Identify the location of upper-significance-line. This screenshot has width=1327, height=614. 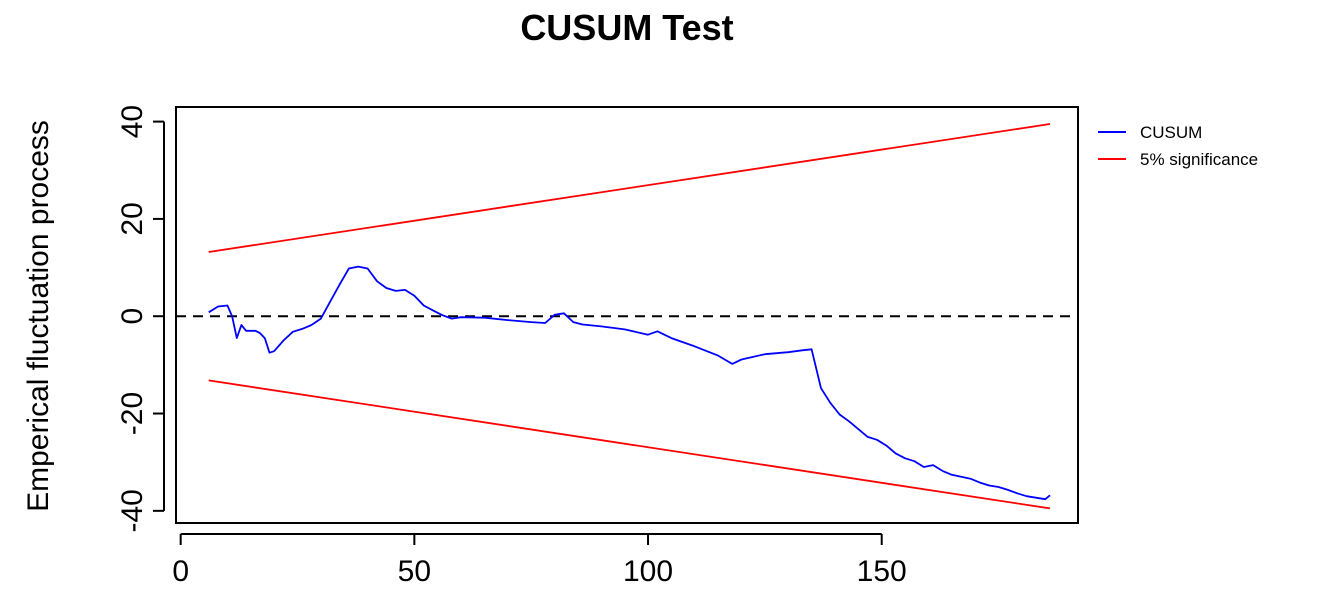
(629, 188).